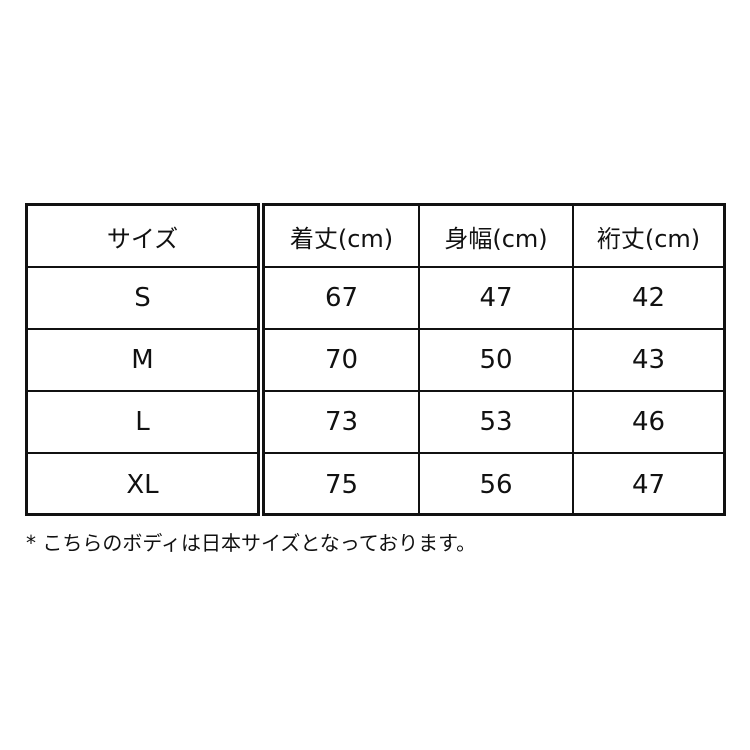 The width and height of the screenshot is (750, 750). Describe the element at coordinates (342, 485) in the screenshot. I see `length-cell: 75` at that location.